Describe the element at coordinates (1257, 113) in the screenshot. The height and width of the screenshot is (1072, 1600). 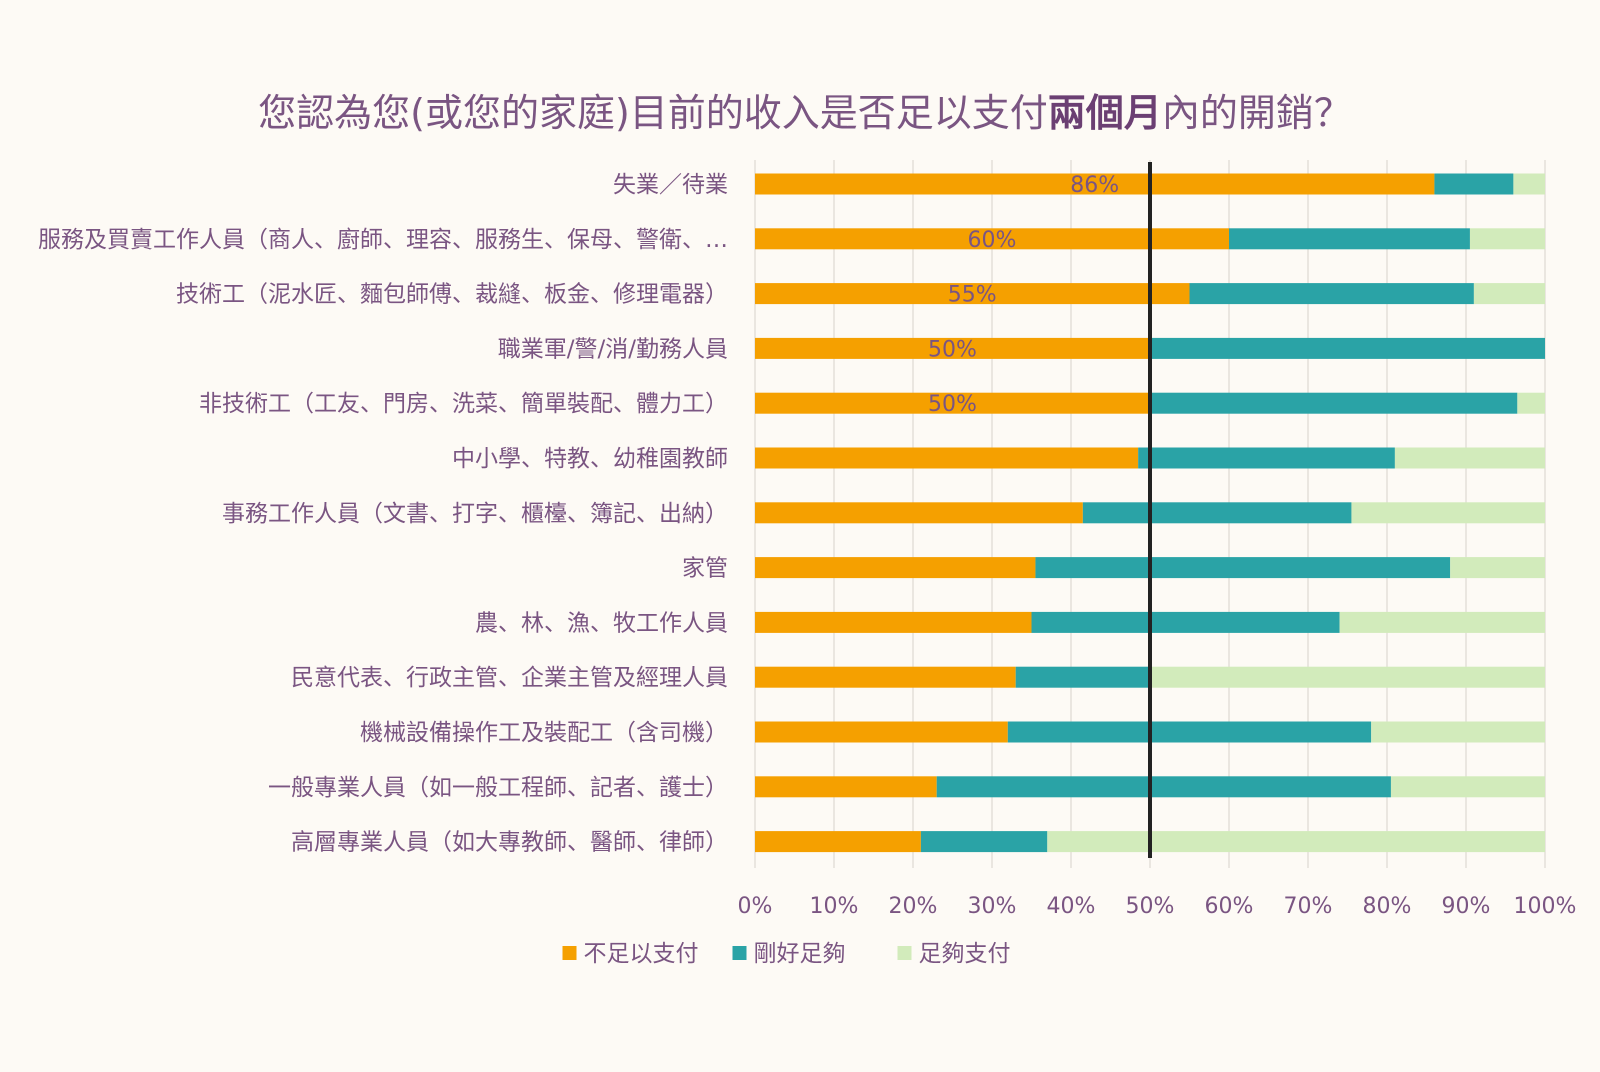
I see `title-suffix: 內的開銷？` at that location.